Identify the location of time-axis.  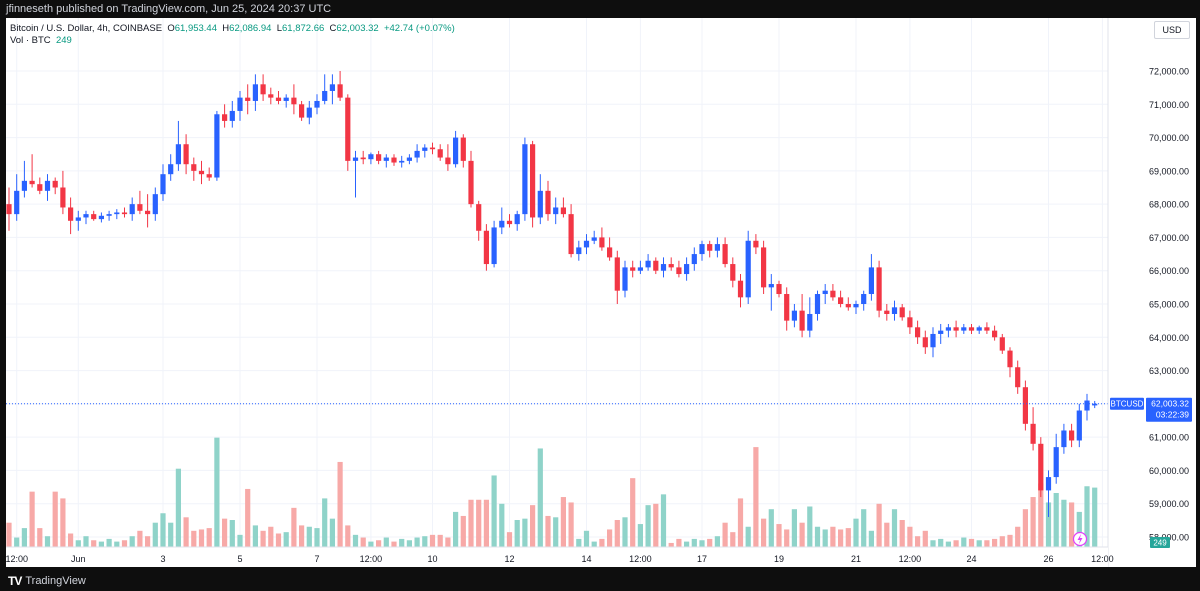
(557, 557).